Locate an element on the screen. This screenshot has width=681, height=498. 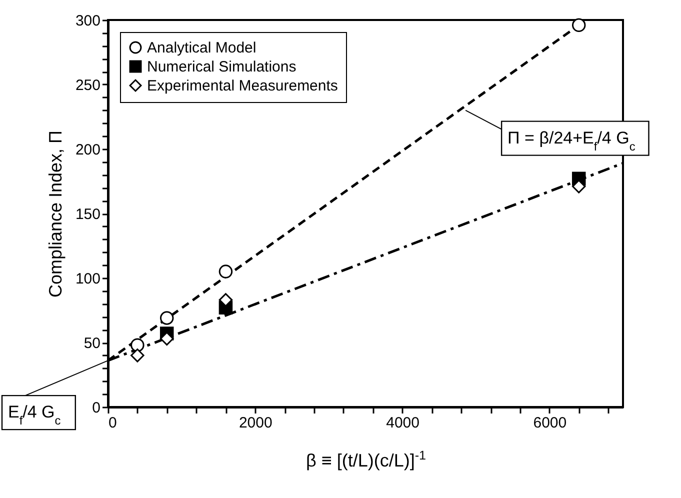
y-tick-label: 50 is located at coordinates (92, 343).